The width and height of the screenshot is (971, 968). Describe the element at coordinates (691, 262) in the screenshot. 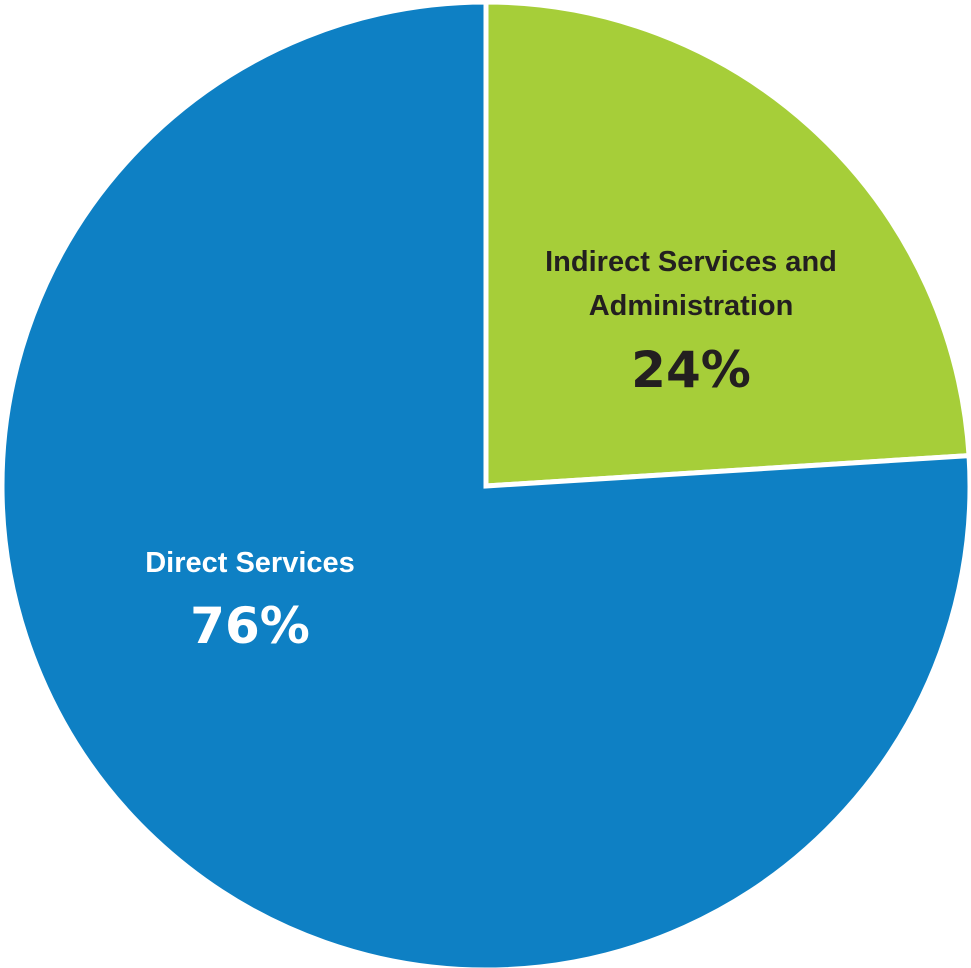

I see `slice-label-indirect-line1: Indirect Services and` at that location.